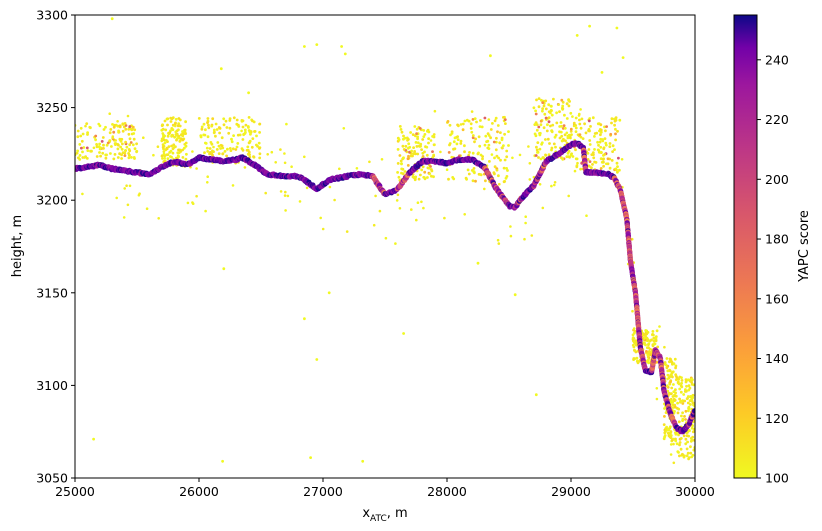 The image size is (822, 531). I want to click on x-tick-label: 28000, so click(447, 491).